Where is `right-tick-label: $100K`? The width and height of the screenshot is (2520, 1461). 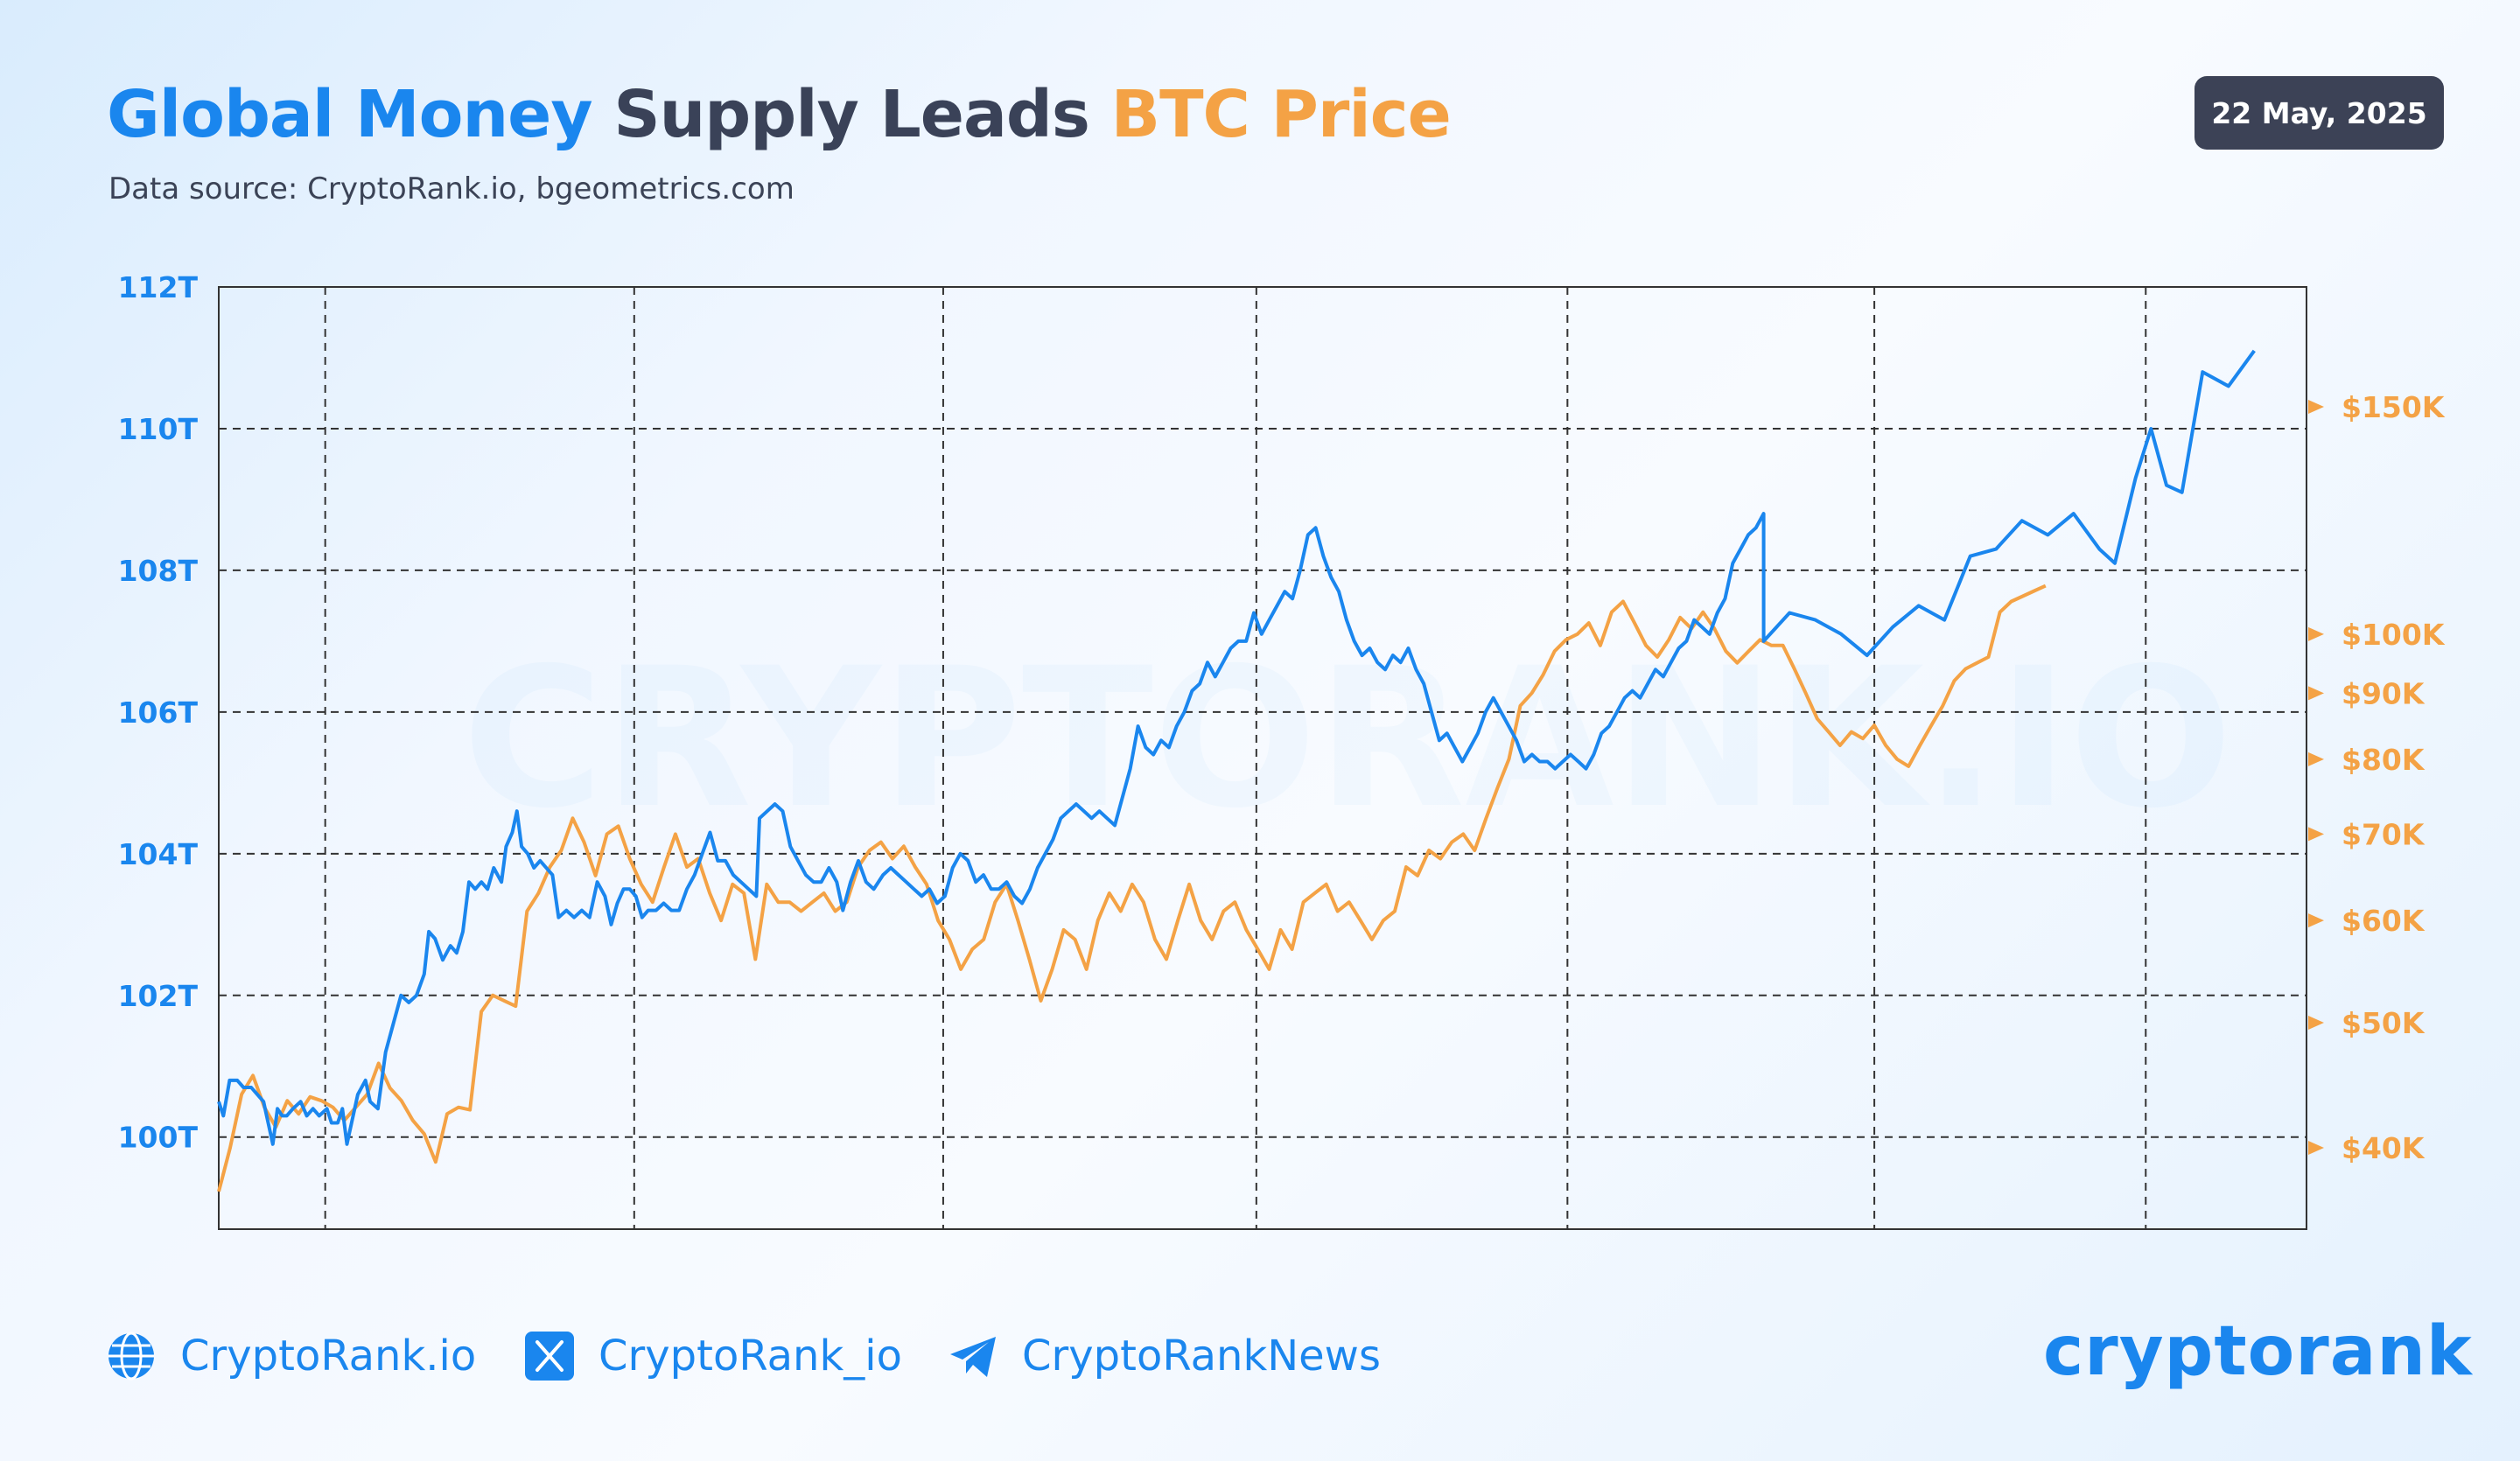 right-tick-label: $100K is located at coordinates (2394, 635).